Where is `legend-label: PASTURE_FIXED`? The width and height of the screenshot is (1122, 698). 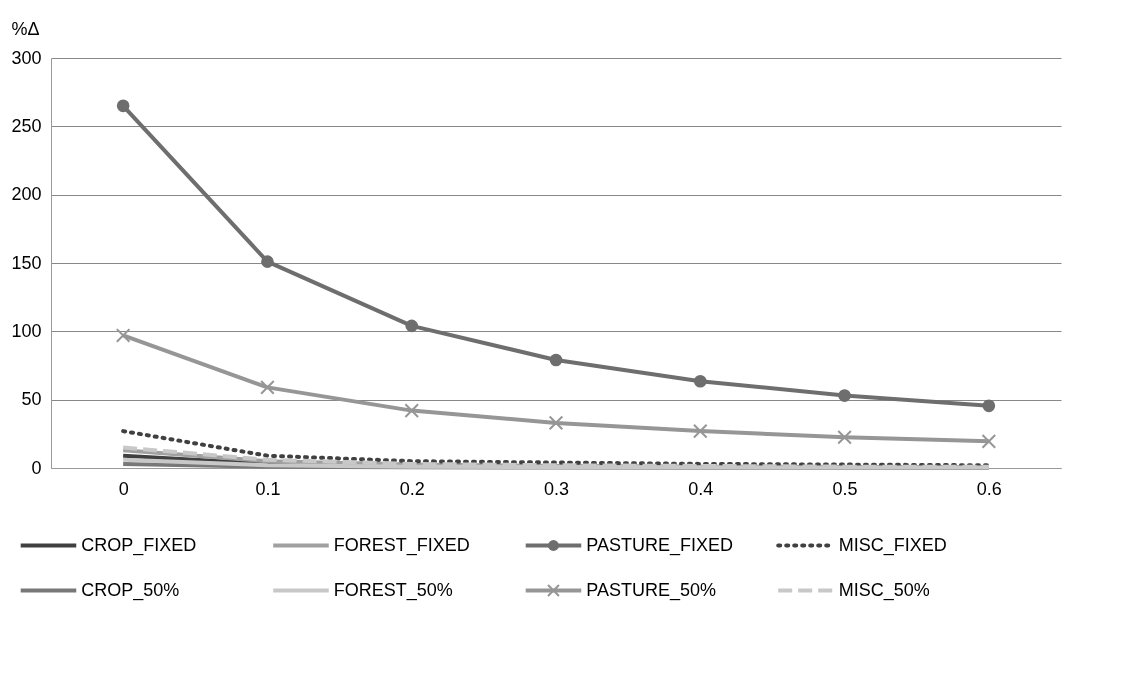 legend-label: PASTURE_FIXED is located at coordinates (659, 545).